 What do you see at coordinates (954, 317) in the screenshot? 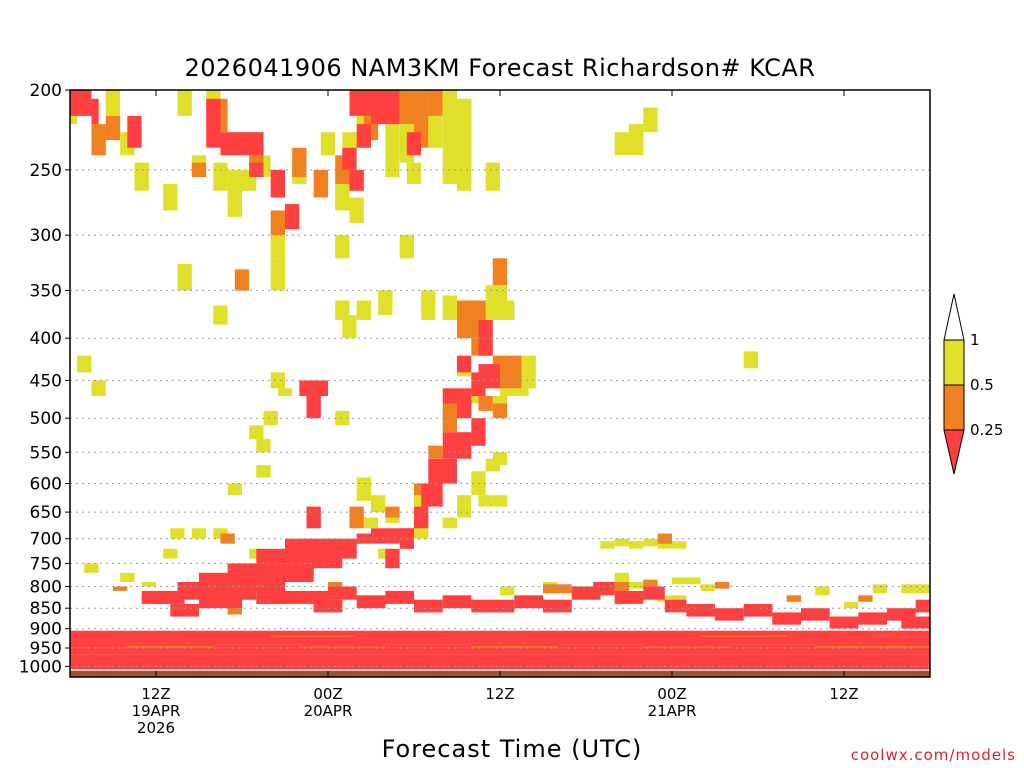
I see `colorbar-top-triangle` at bounding box center [954, 317].